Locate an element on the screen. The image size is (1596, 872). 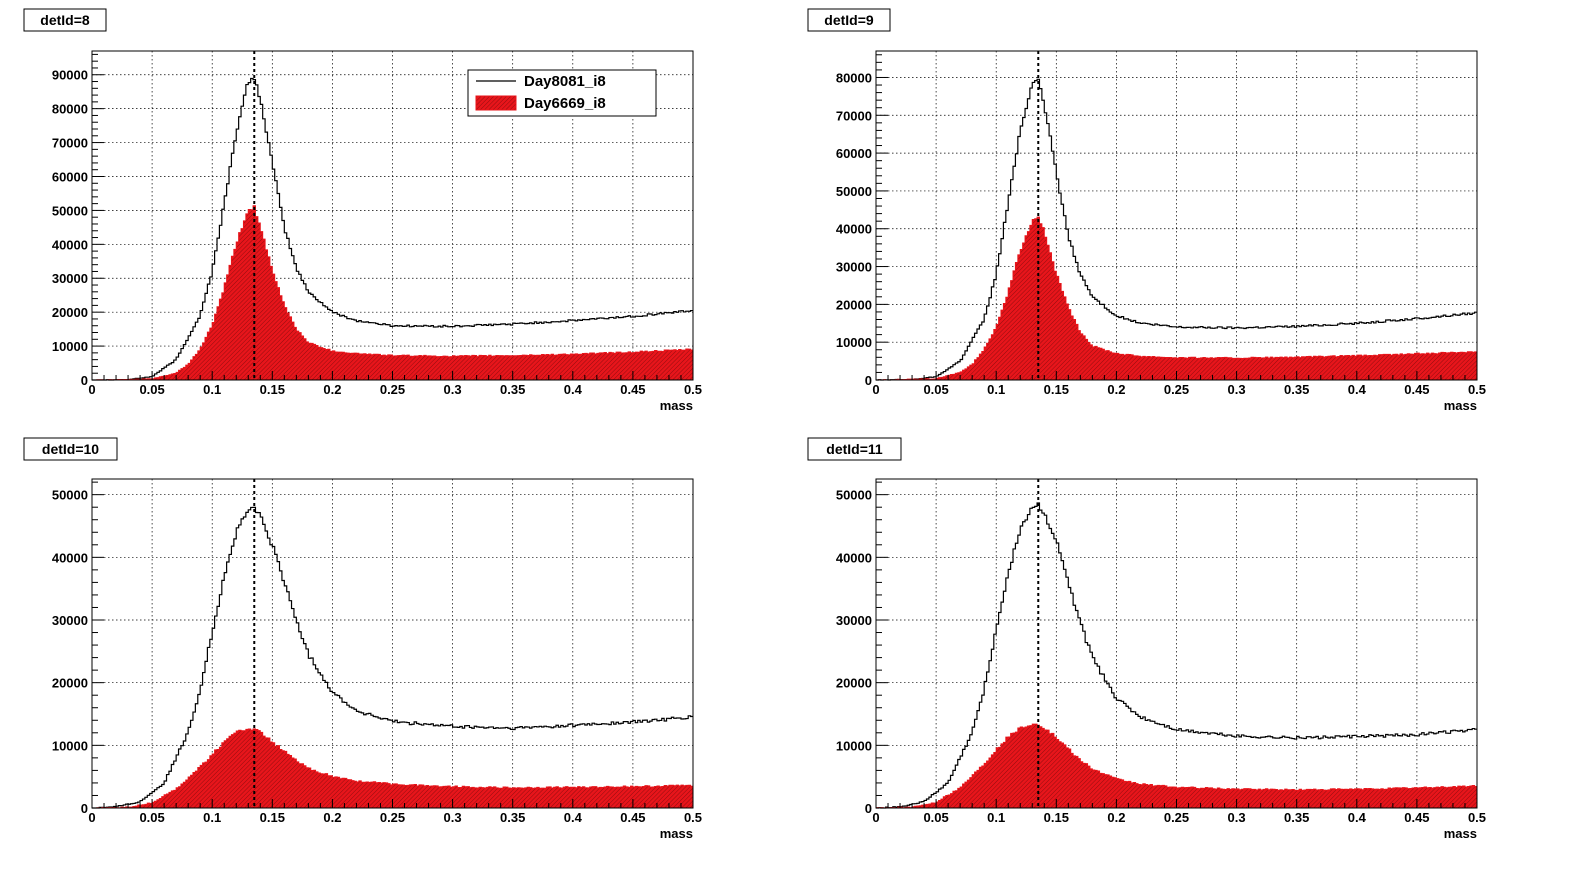
chart-title: detId=8 is located at coordinates (65, 20).